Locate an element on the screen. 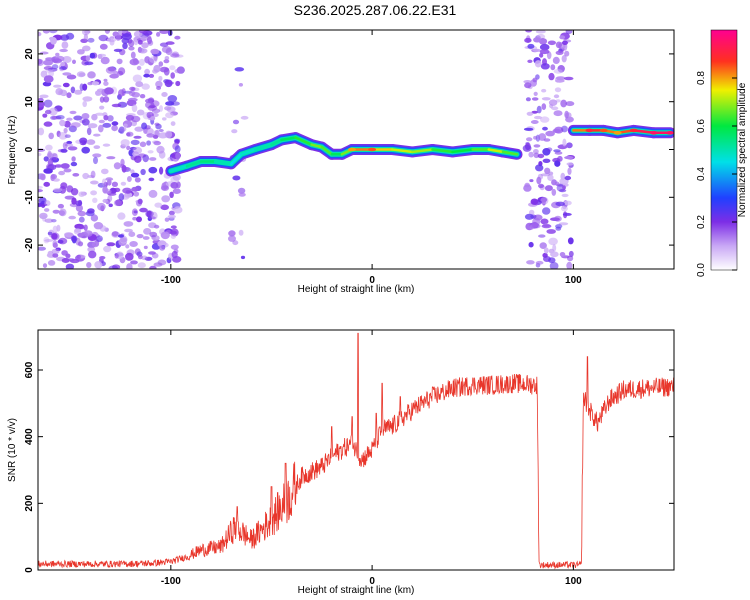 The width and height of the screenshot is (750, 600). spectrogram-y-axis-label: Frequency (Hz) is located at coordinates (12, 150).